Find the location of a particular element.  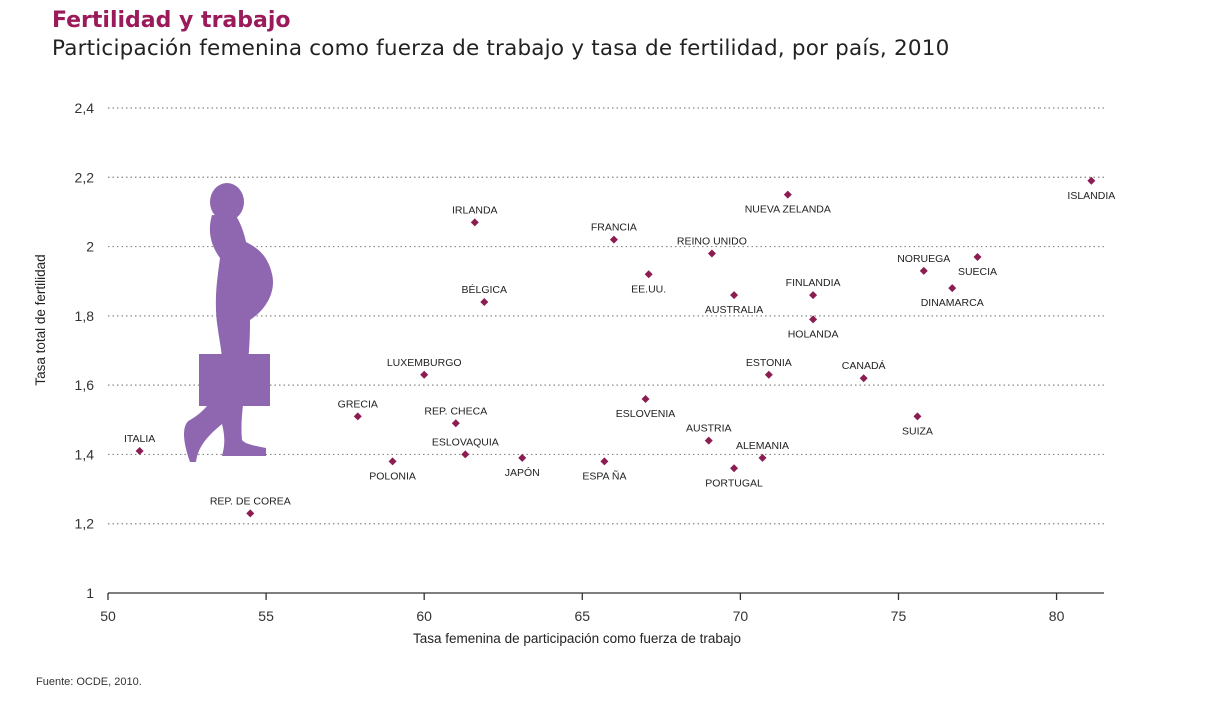

y-tick-label: 2 is located at coordinates (90, 247).